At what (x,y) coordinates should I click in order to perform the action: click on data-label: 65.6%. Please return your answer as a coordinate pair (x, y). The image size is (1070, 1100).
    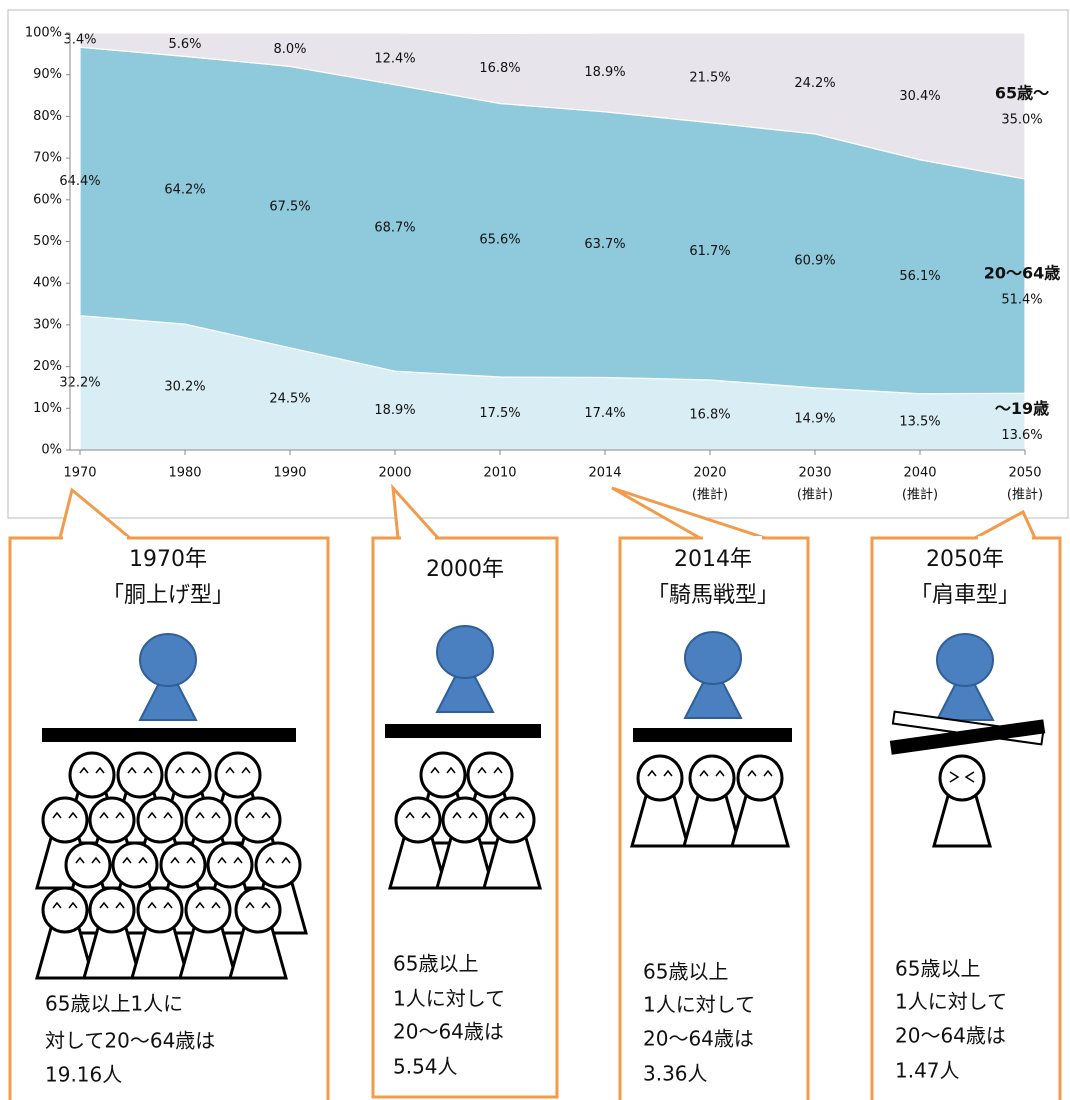
    Looking at the image, I should click on (499, 240).